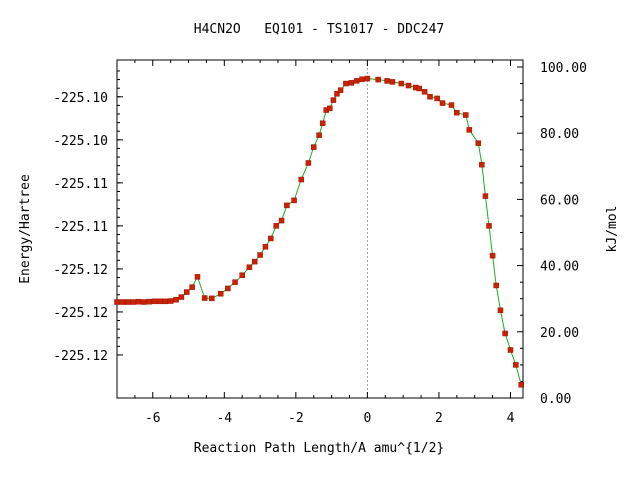 This screenshot has height=480, width=640. Describe the element at coordinates (559, 200) in the screenshot. I see `y-right-tick-label: 60.00` at that location.